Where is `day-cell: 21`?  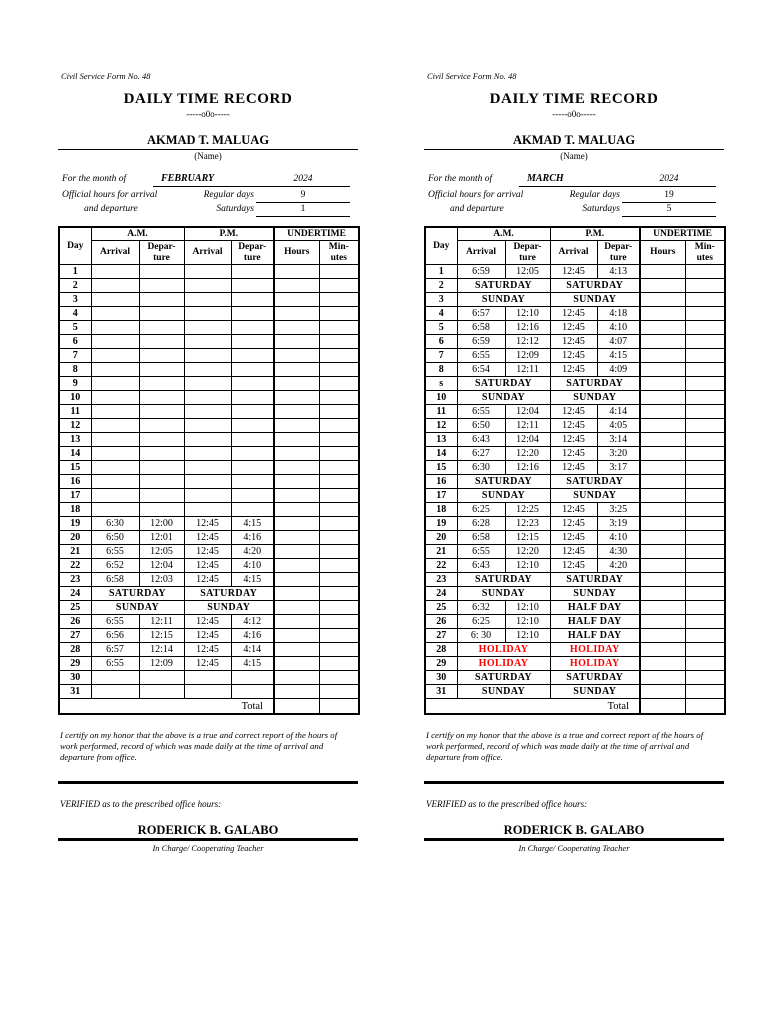
day-cell: 21 is located at coordinates (75, 551).